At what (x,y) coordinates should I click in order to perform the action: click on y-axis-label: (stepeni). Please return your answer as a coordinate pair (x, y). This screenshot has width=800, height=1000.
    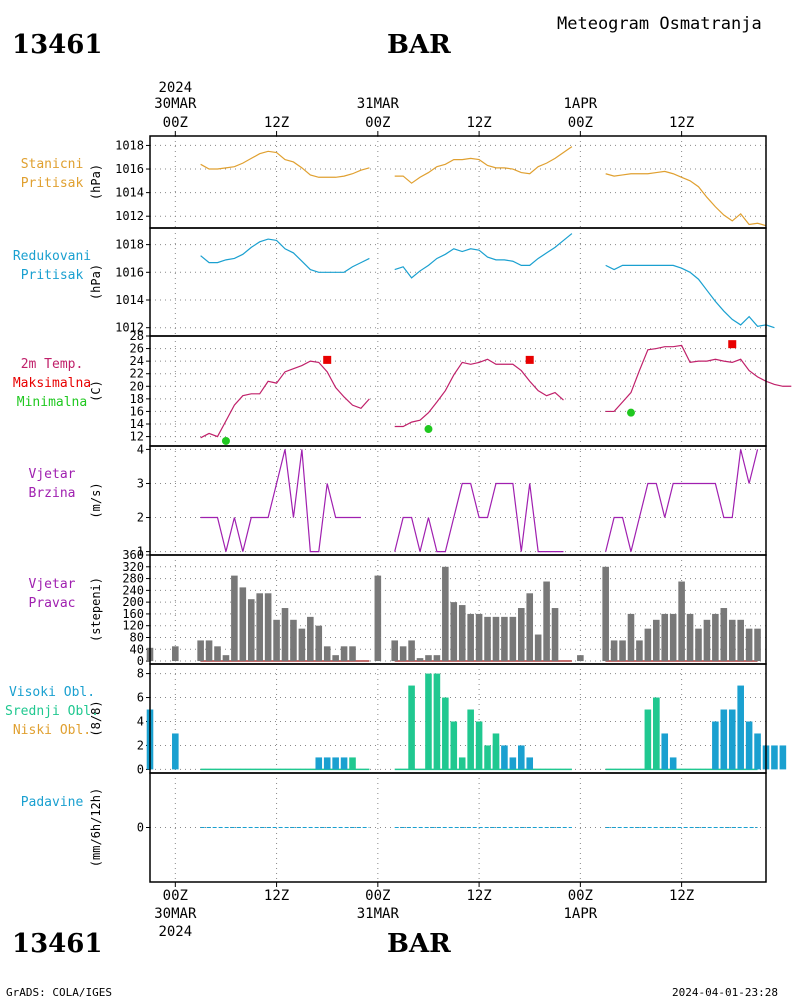
    Looking at the image, I should click on (96, 609).